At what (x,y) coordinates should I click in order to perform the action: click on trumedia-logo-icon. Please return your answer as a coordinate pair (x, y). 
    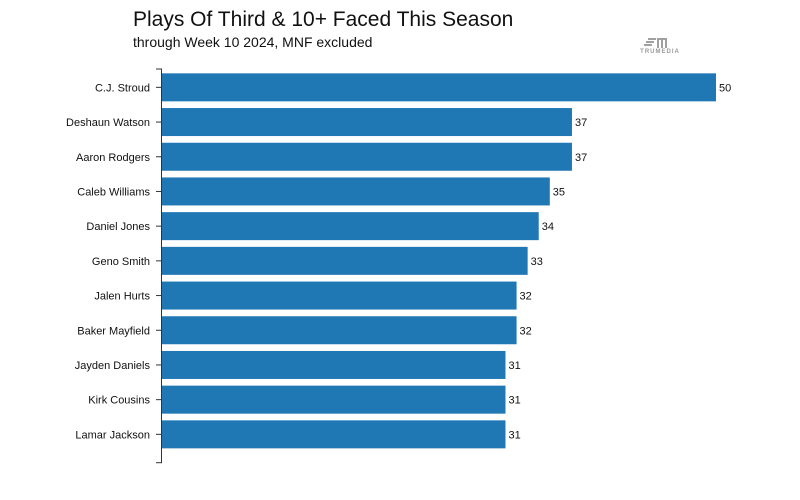
    Looking at the image, I should click on (655, 43).